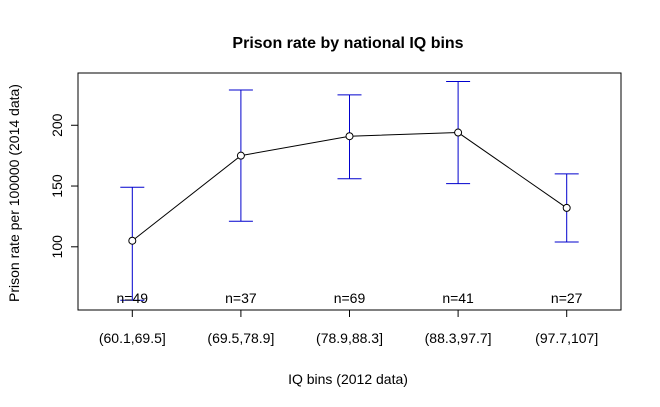 Image resolution: width=660 pixels, height=407 pixels. I want to click on y-axis-label: Prison rate per 100000 (2014 data), so click(14, 193).